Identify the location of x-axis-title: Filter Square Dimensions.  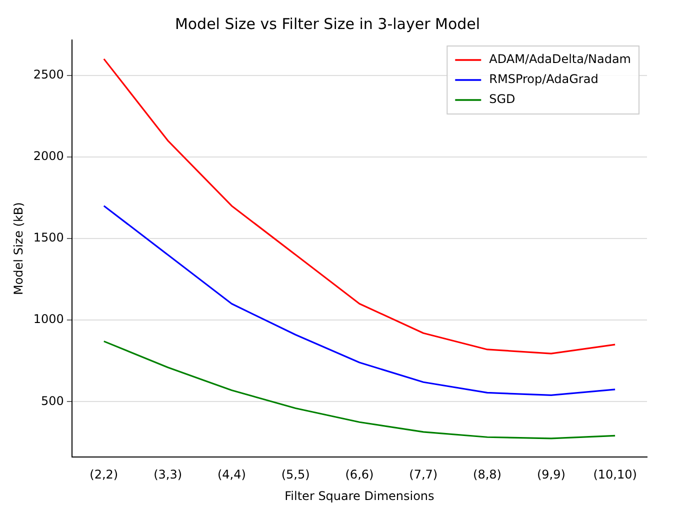
(359, 495).